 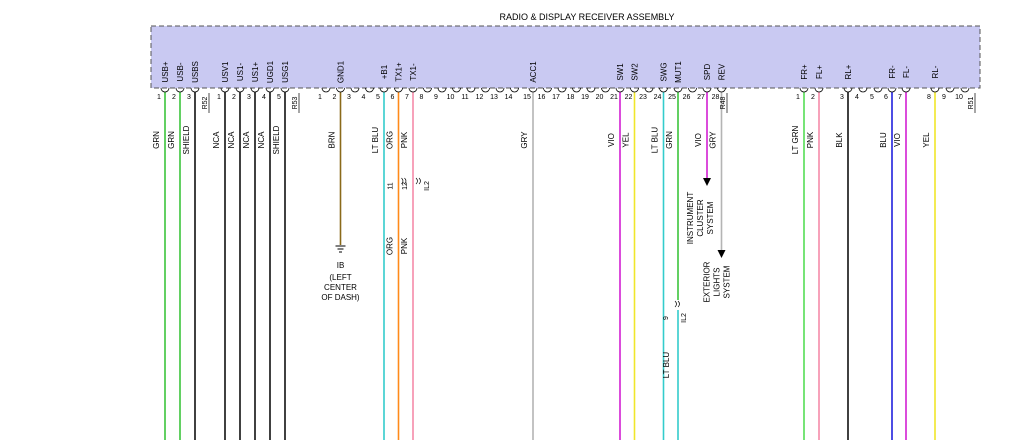 I want to click on pin-number-label: 8, so click(x=422, y=97).